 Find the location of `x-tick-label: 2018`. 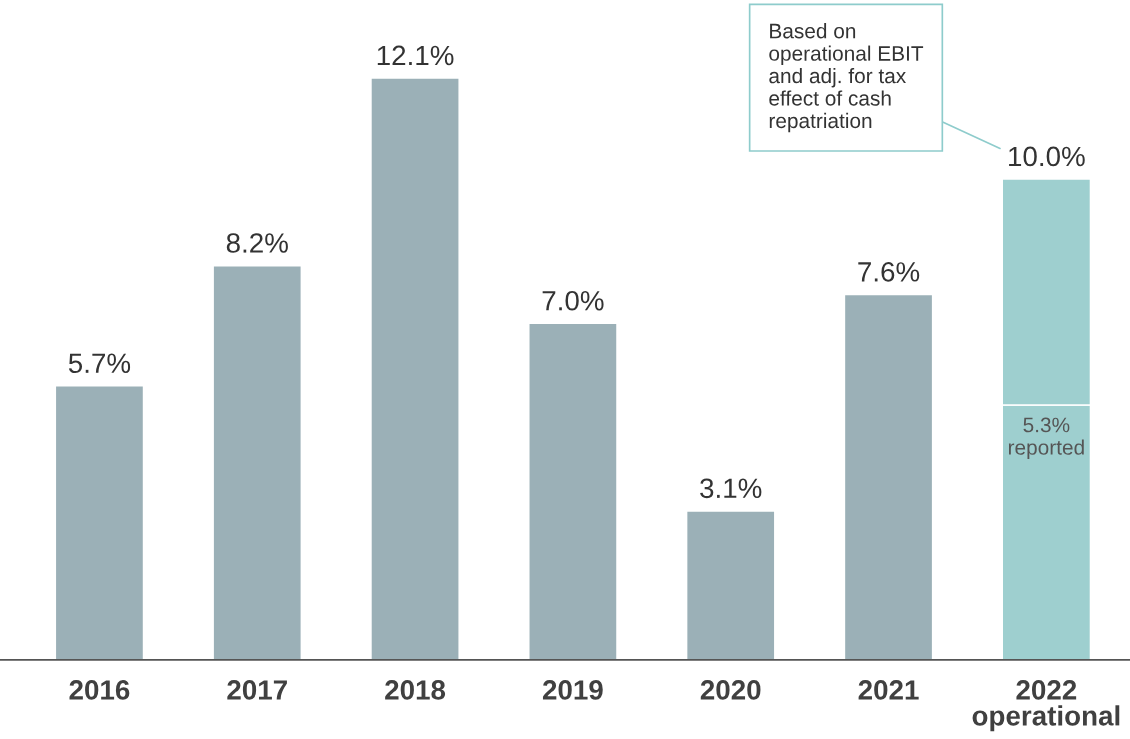

x-tick-label: 2018 is located at coordinates (415, 690).